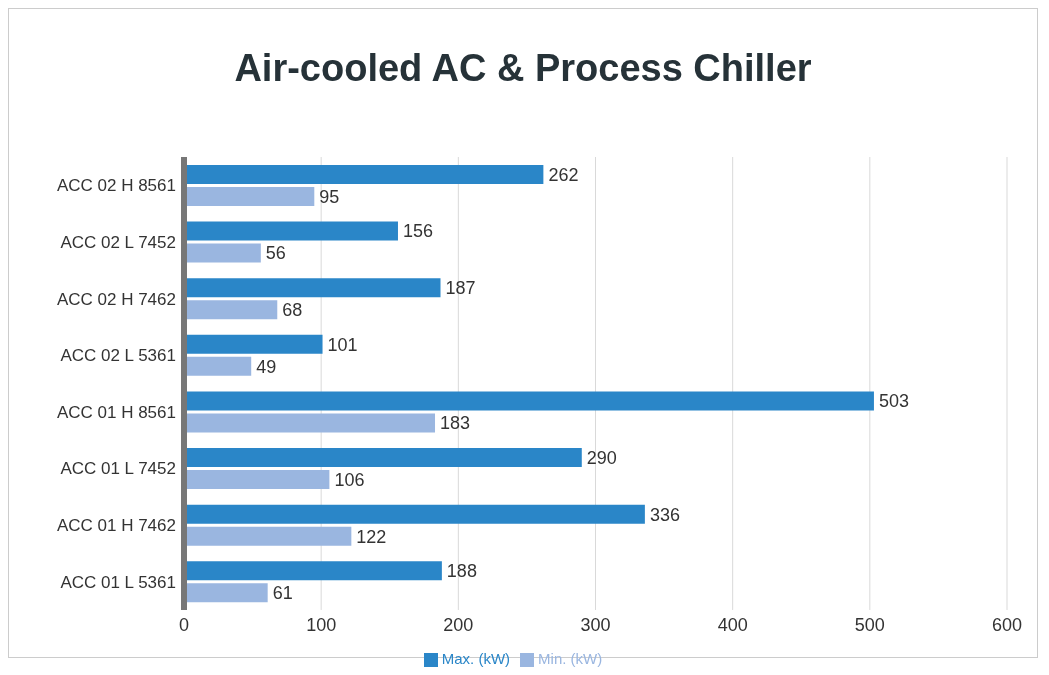 The width and height of the screenshot is (1049, 675). I want to click on data-label: 290, so click(601, 457).